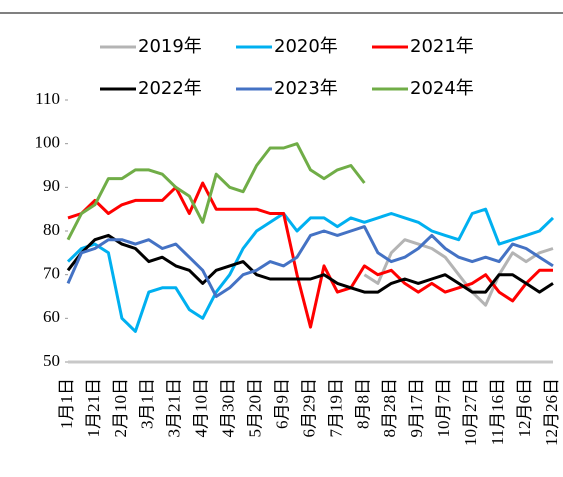 This screenshot has width=563, height=477. Describe the element at coordinates (470, 412) in the screenshot. I see `x-tick-label: 10月27日` at that location.